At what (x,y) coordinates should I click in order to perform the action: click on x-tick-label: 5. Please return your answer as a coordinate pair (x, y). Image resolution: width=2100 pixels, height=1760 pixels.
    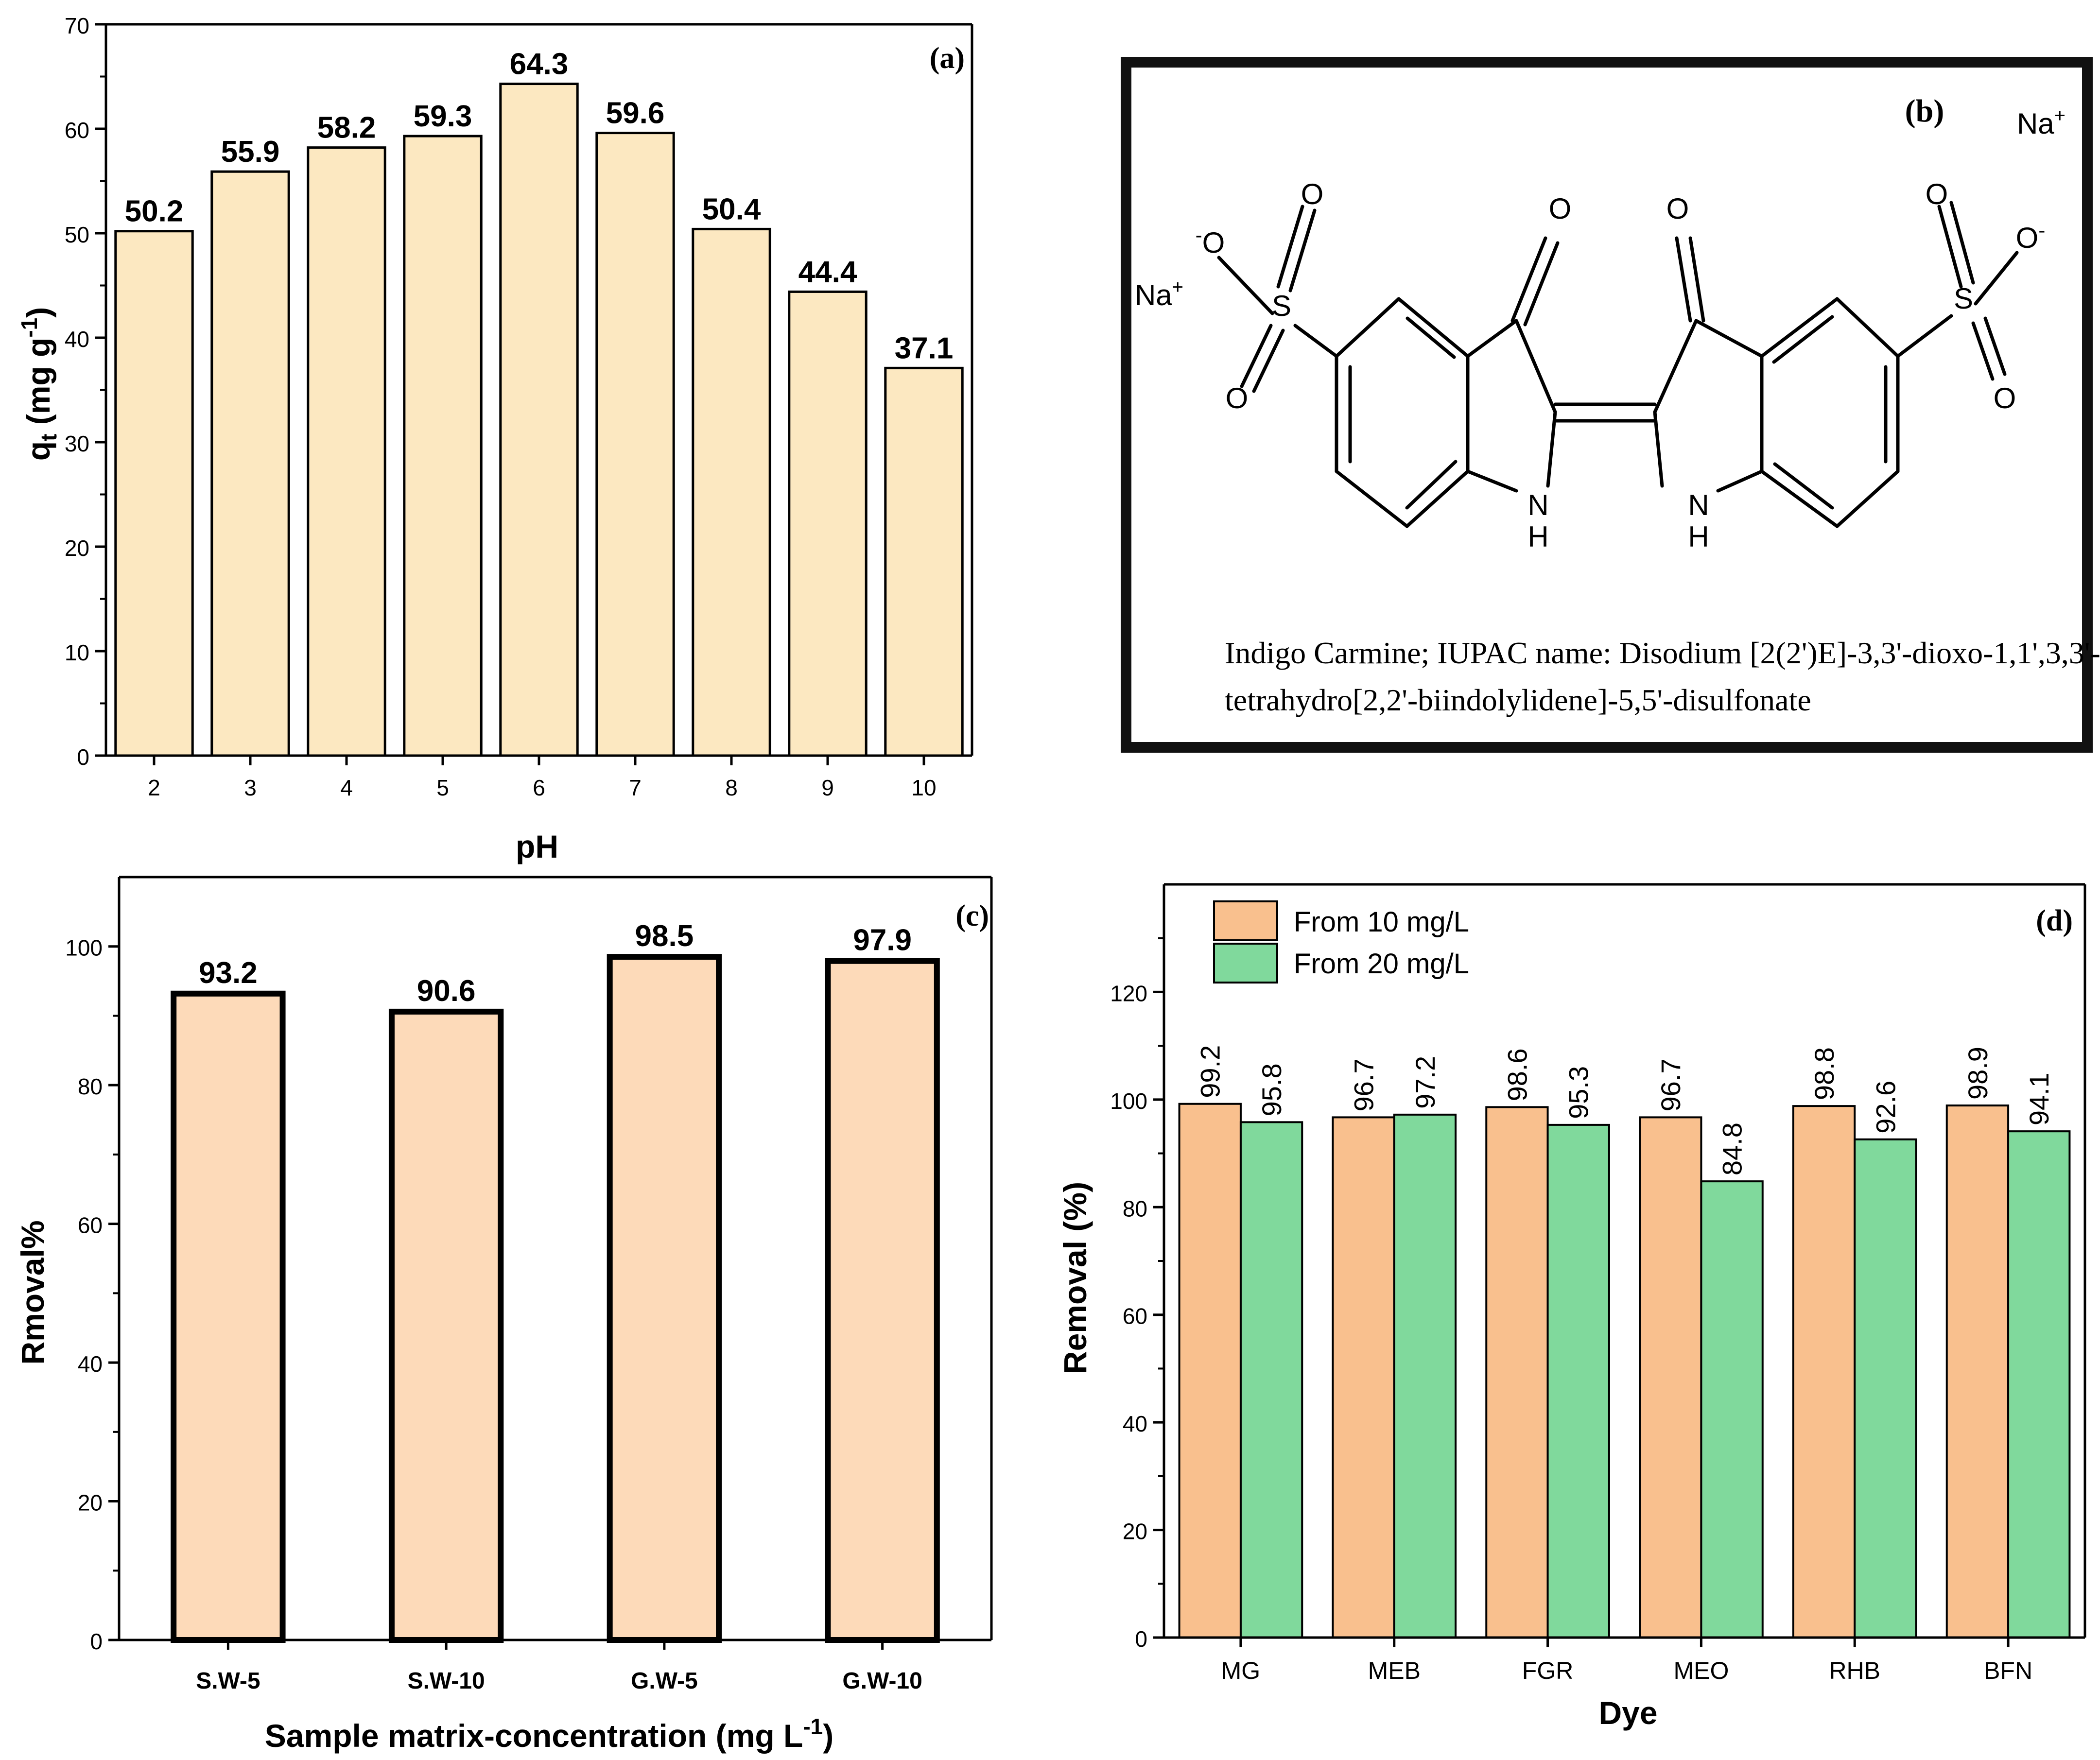
    Looking at the image, I should click on (442, 788).